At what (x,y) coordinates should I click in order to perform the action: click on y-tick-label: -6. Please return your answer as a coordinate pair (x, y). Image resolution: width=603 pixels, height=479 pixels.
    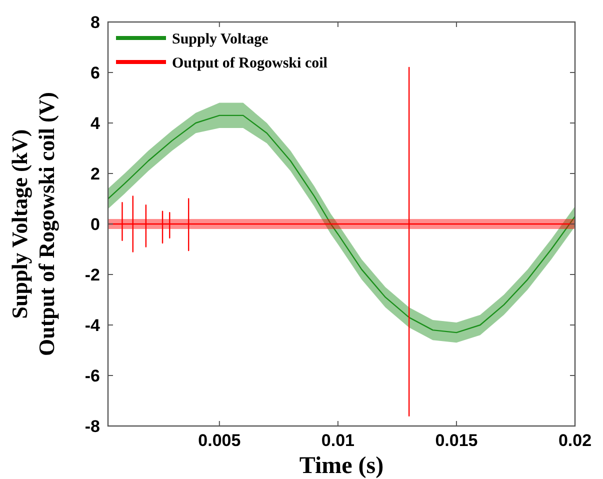
    Looking at the image, I should click on (92, 376).